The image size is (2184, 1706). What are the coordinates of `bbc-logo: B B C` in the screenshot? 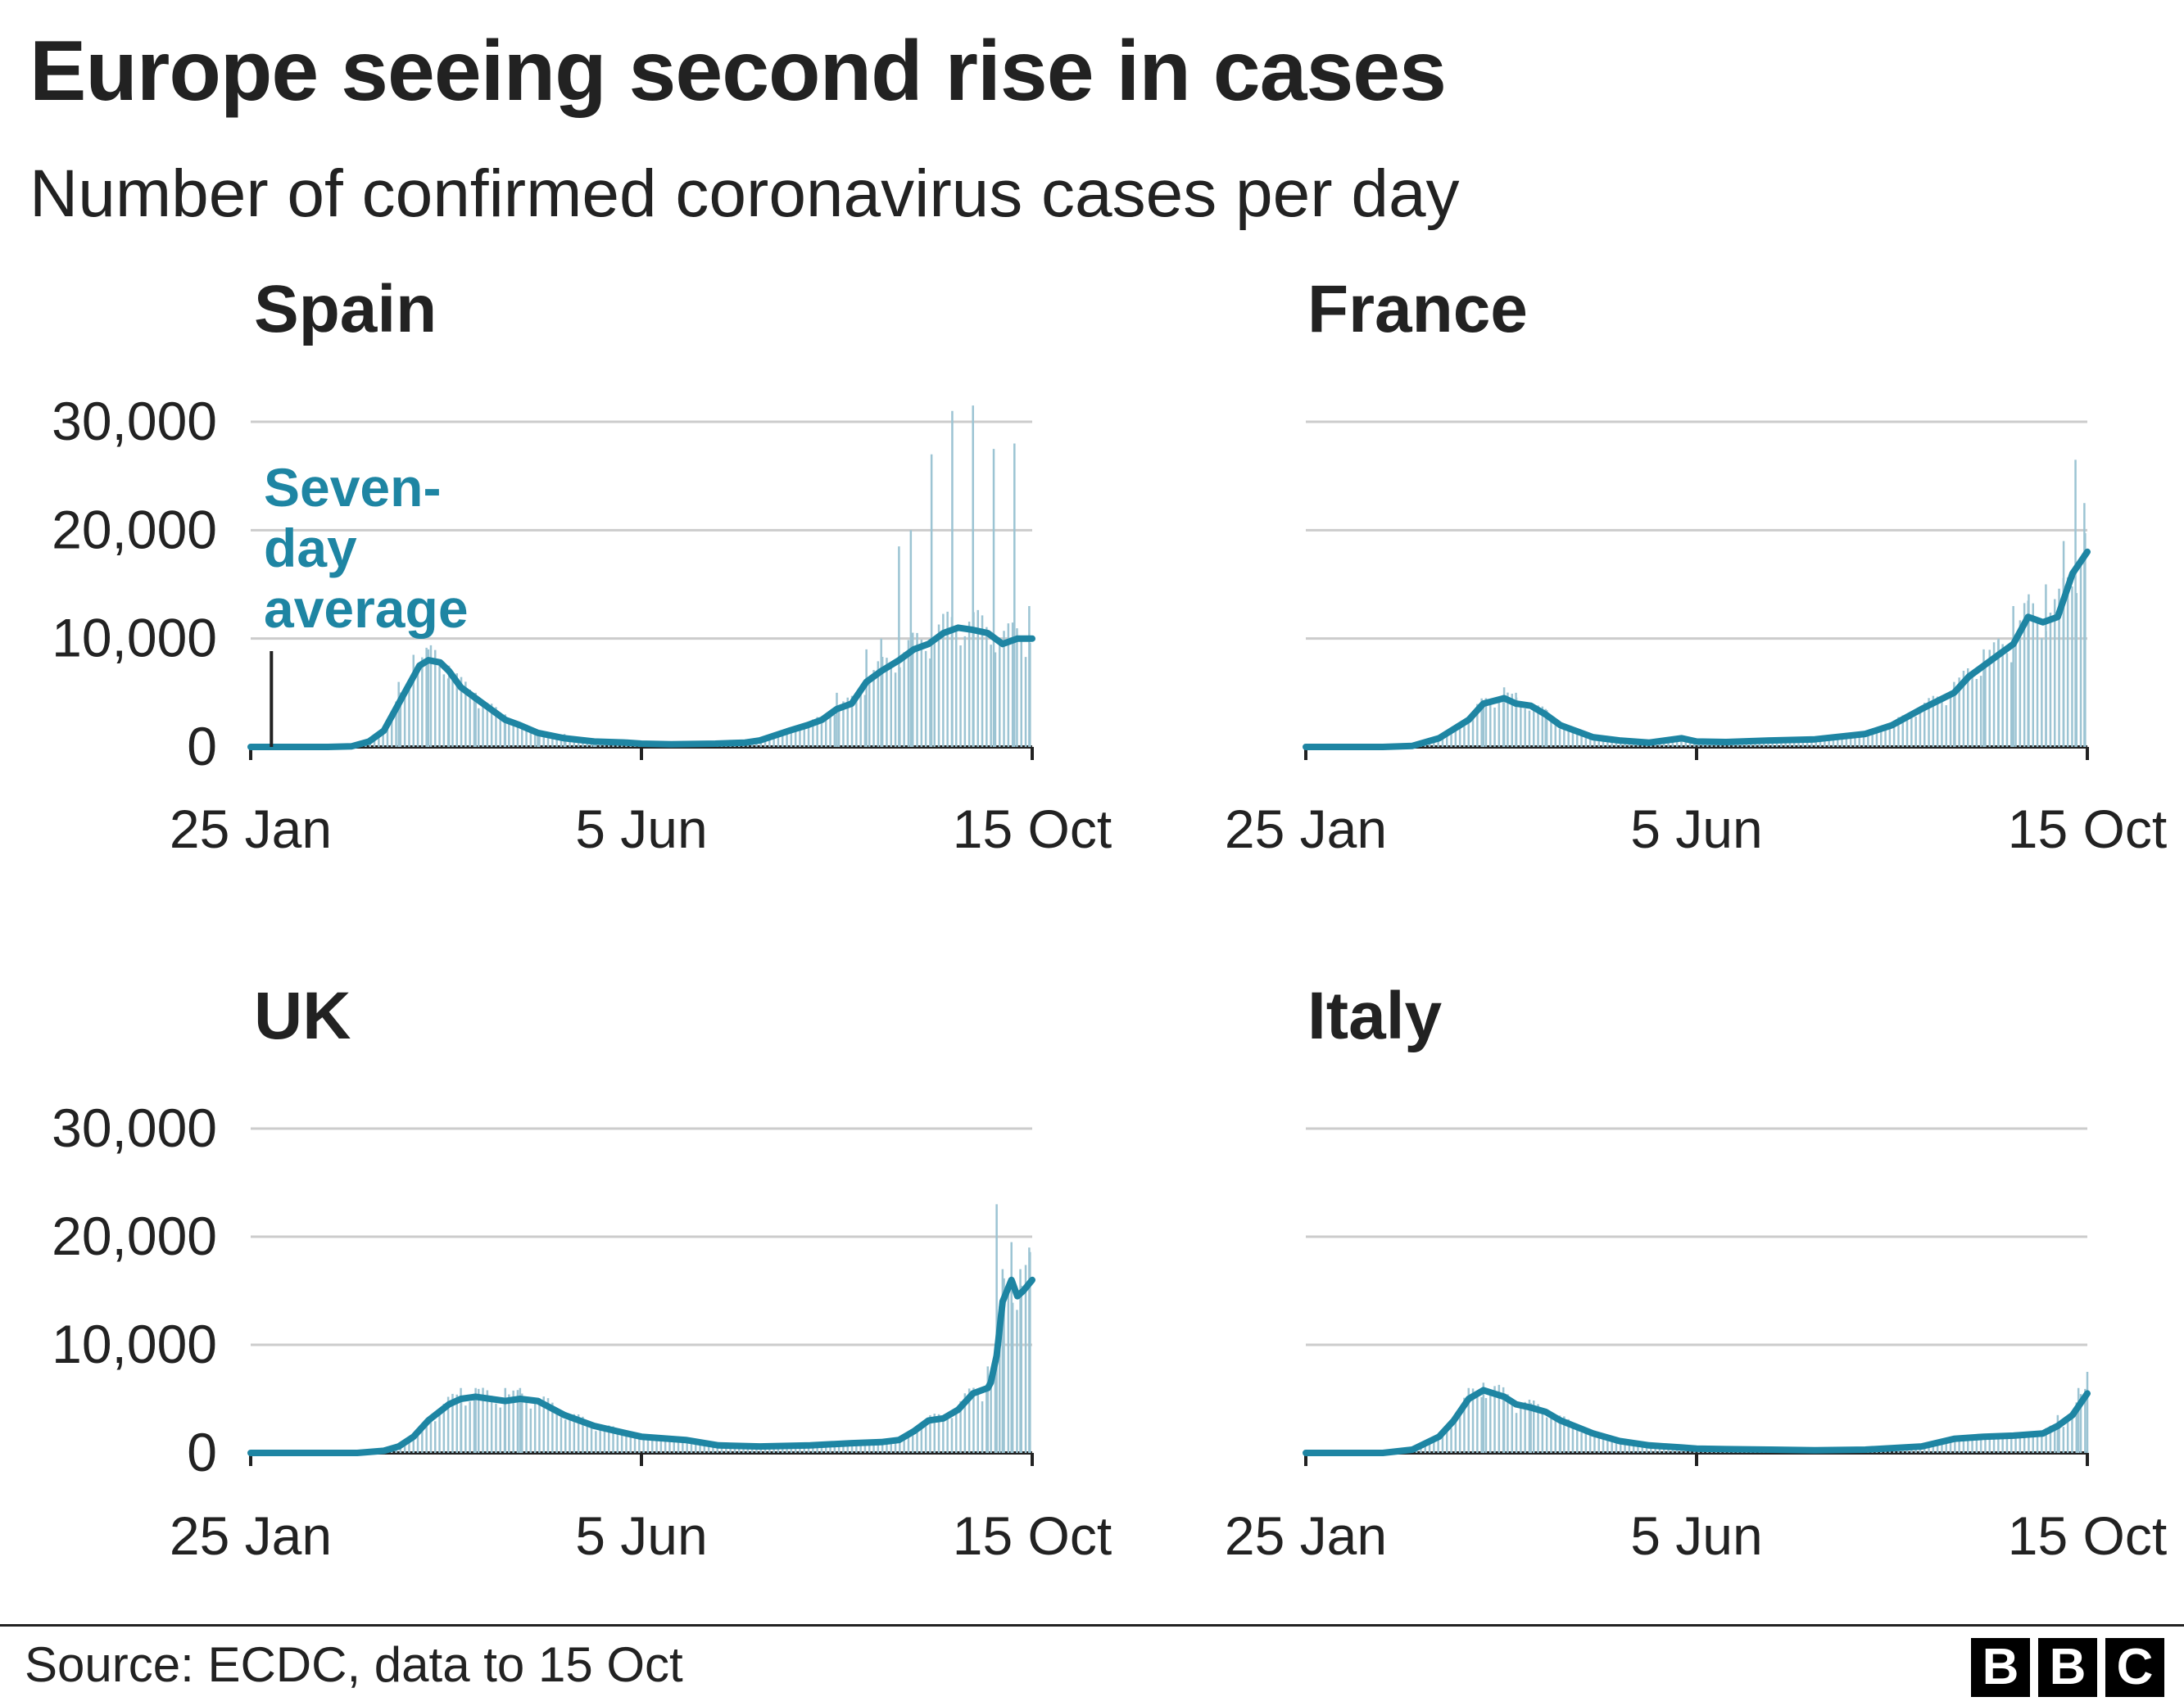 It's located at (2067, 1667).